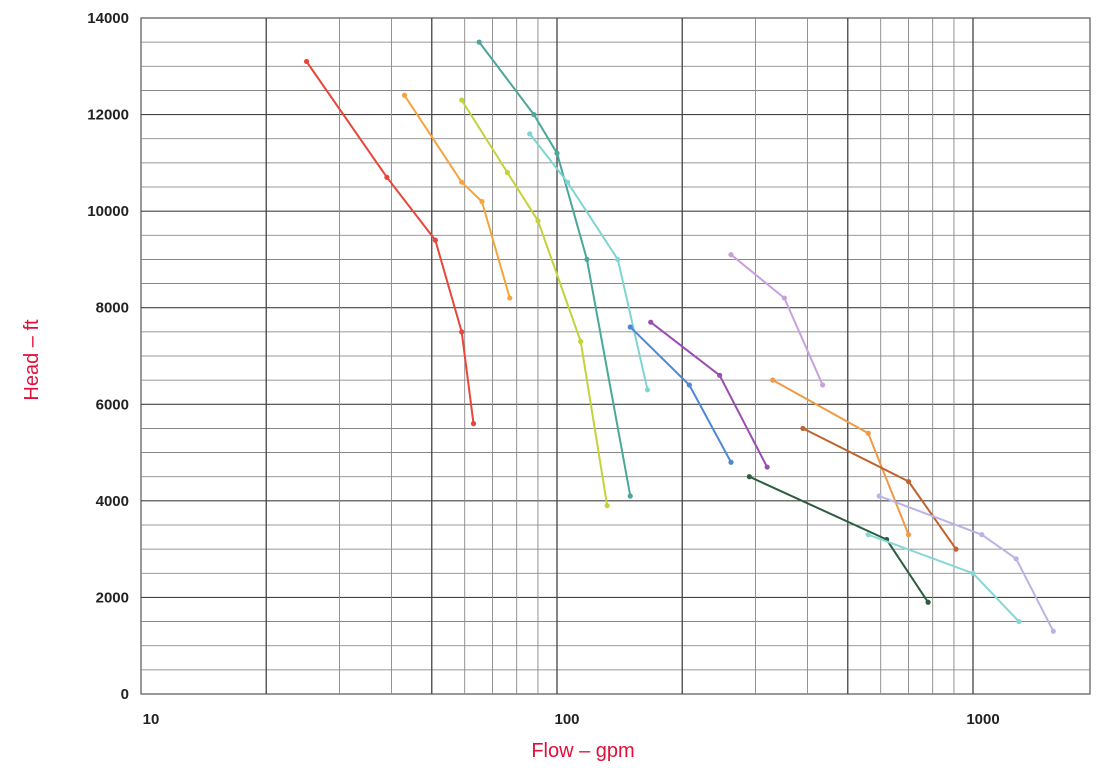 This screenshot has width=1102, height=772. Describe the element at coordinates (108, 115) in the screenshot. I see `y-tick-label: 12000` at that location.